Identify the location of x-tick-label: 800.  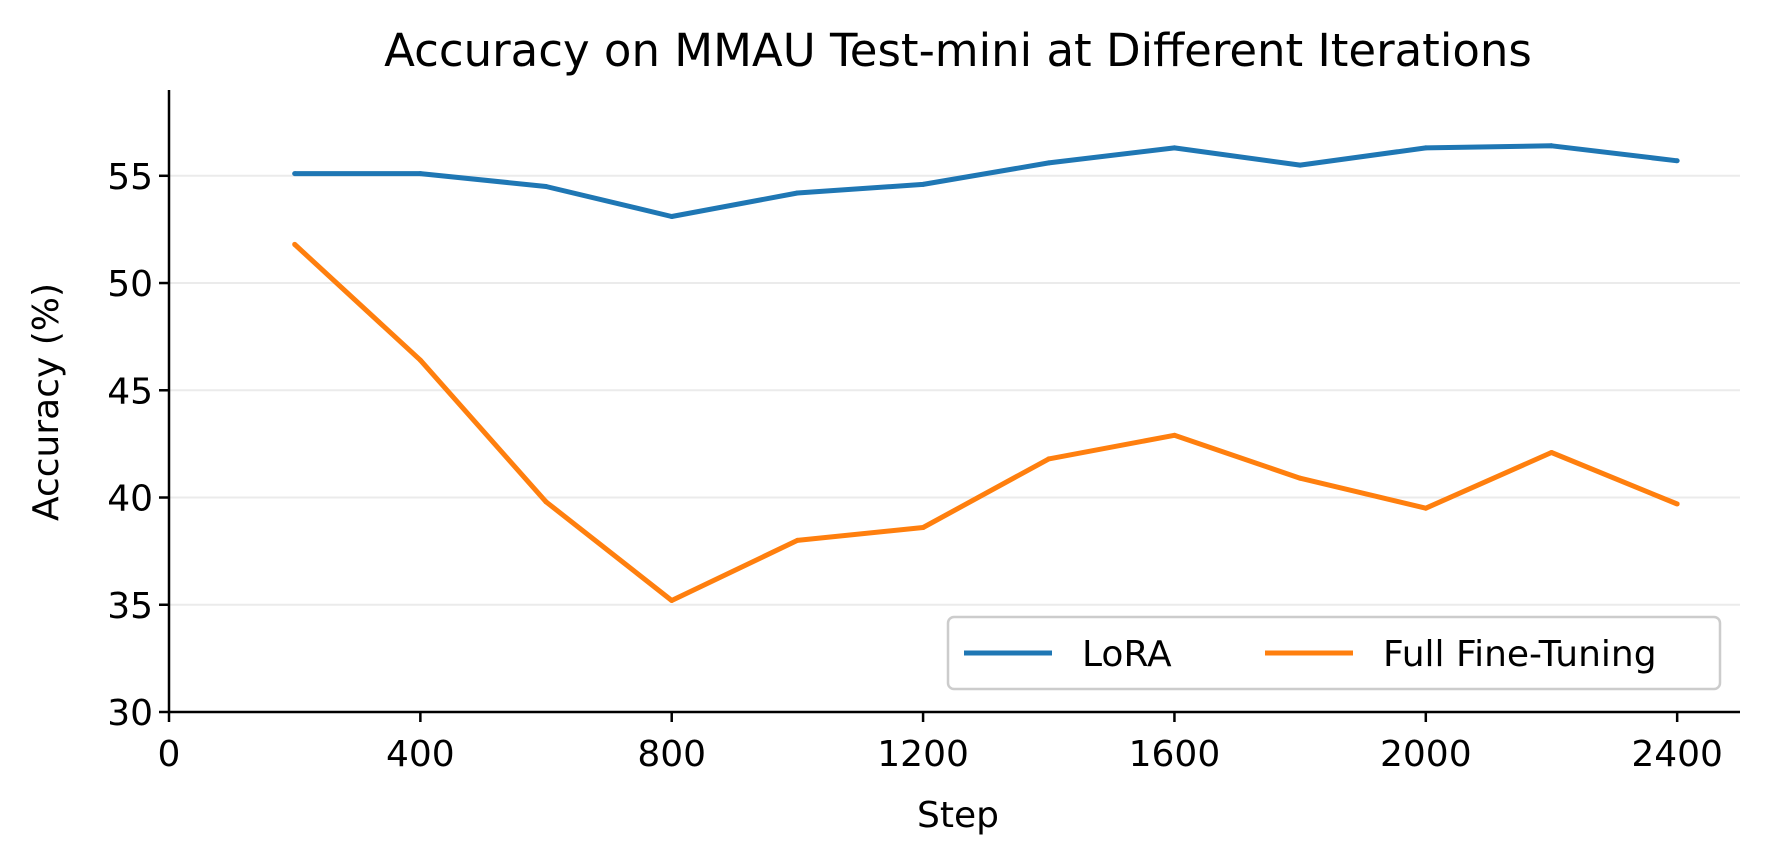
(671, 754).